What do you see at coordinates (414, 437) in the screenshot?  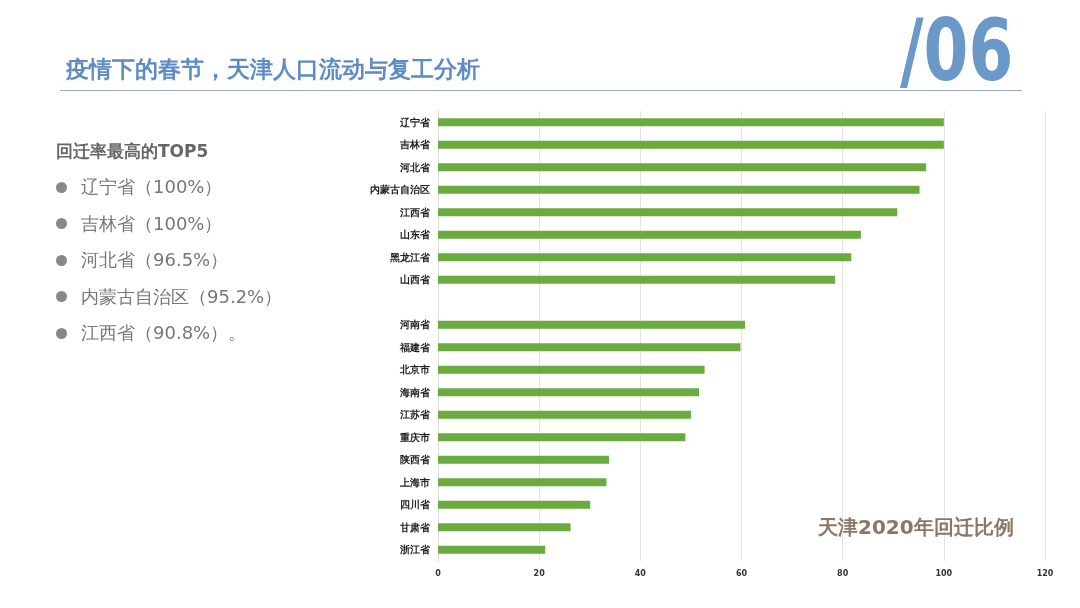 I see `y-tick-label: 重庆市` at bounding box center [414, 437].